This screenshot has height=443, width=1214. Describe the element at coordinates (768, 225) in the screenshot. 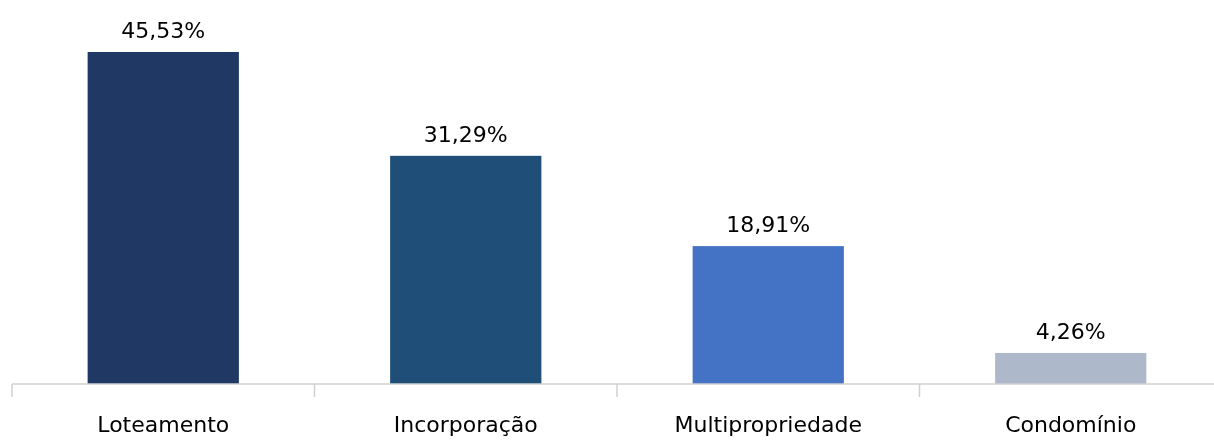

I see `data-label: 18,91%` at that location.